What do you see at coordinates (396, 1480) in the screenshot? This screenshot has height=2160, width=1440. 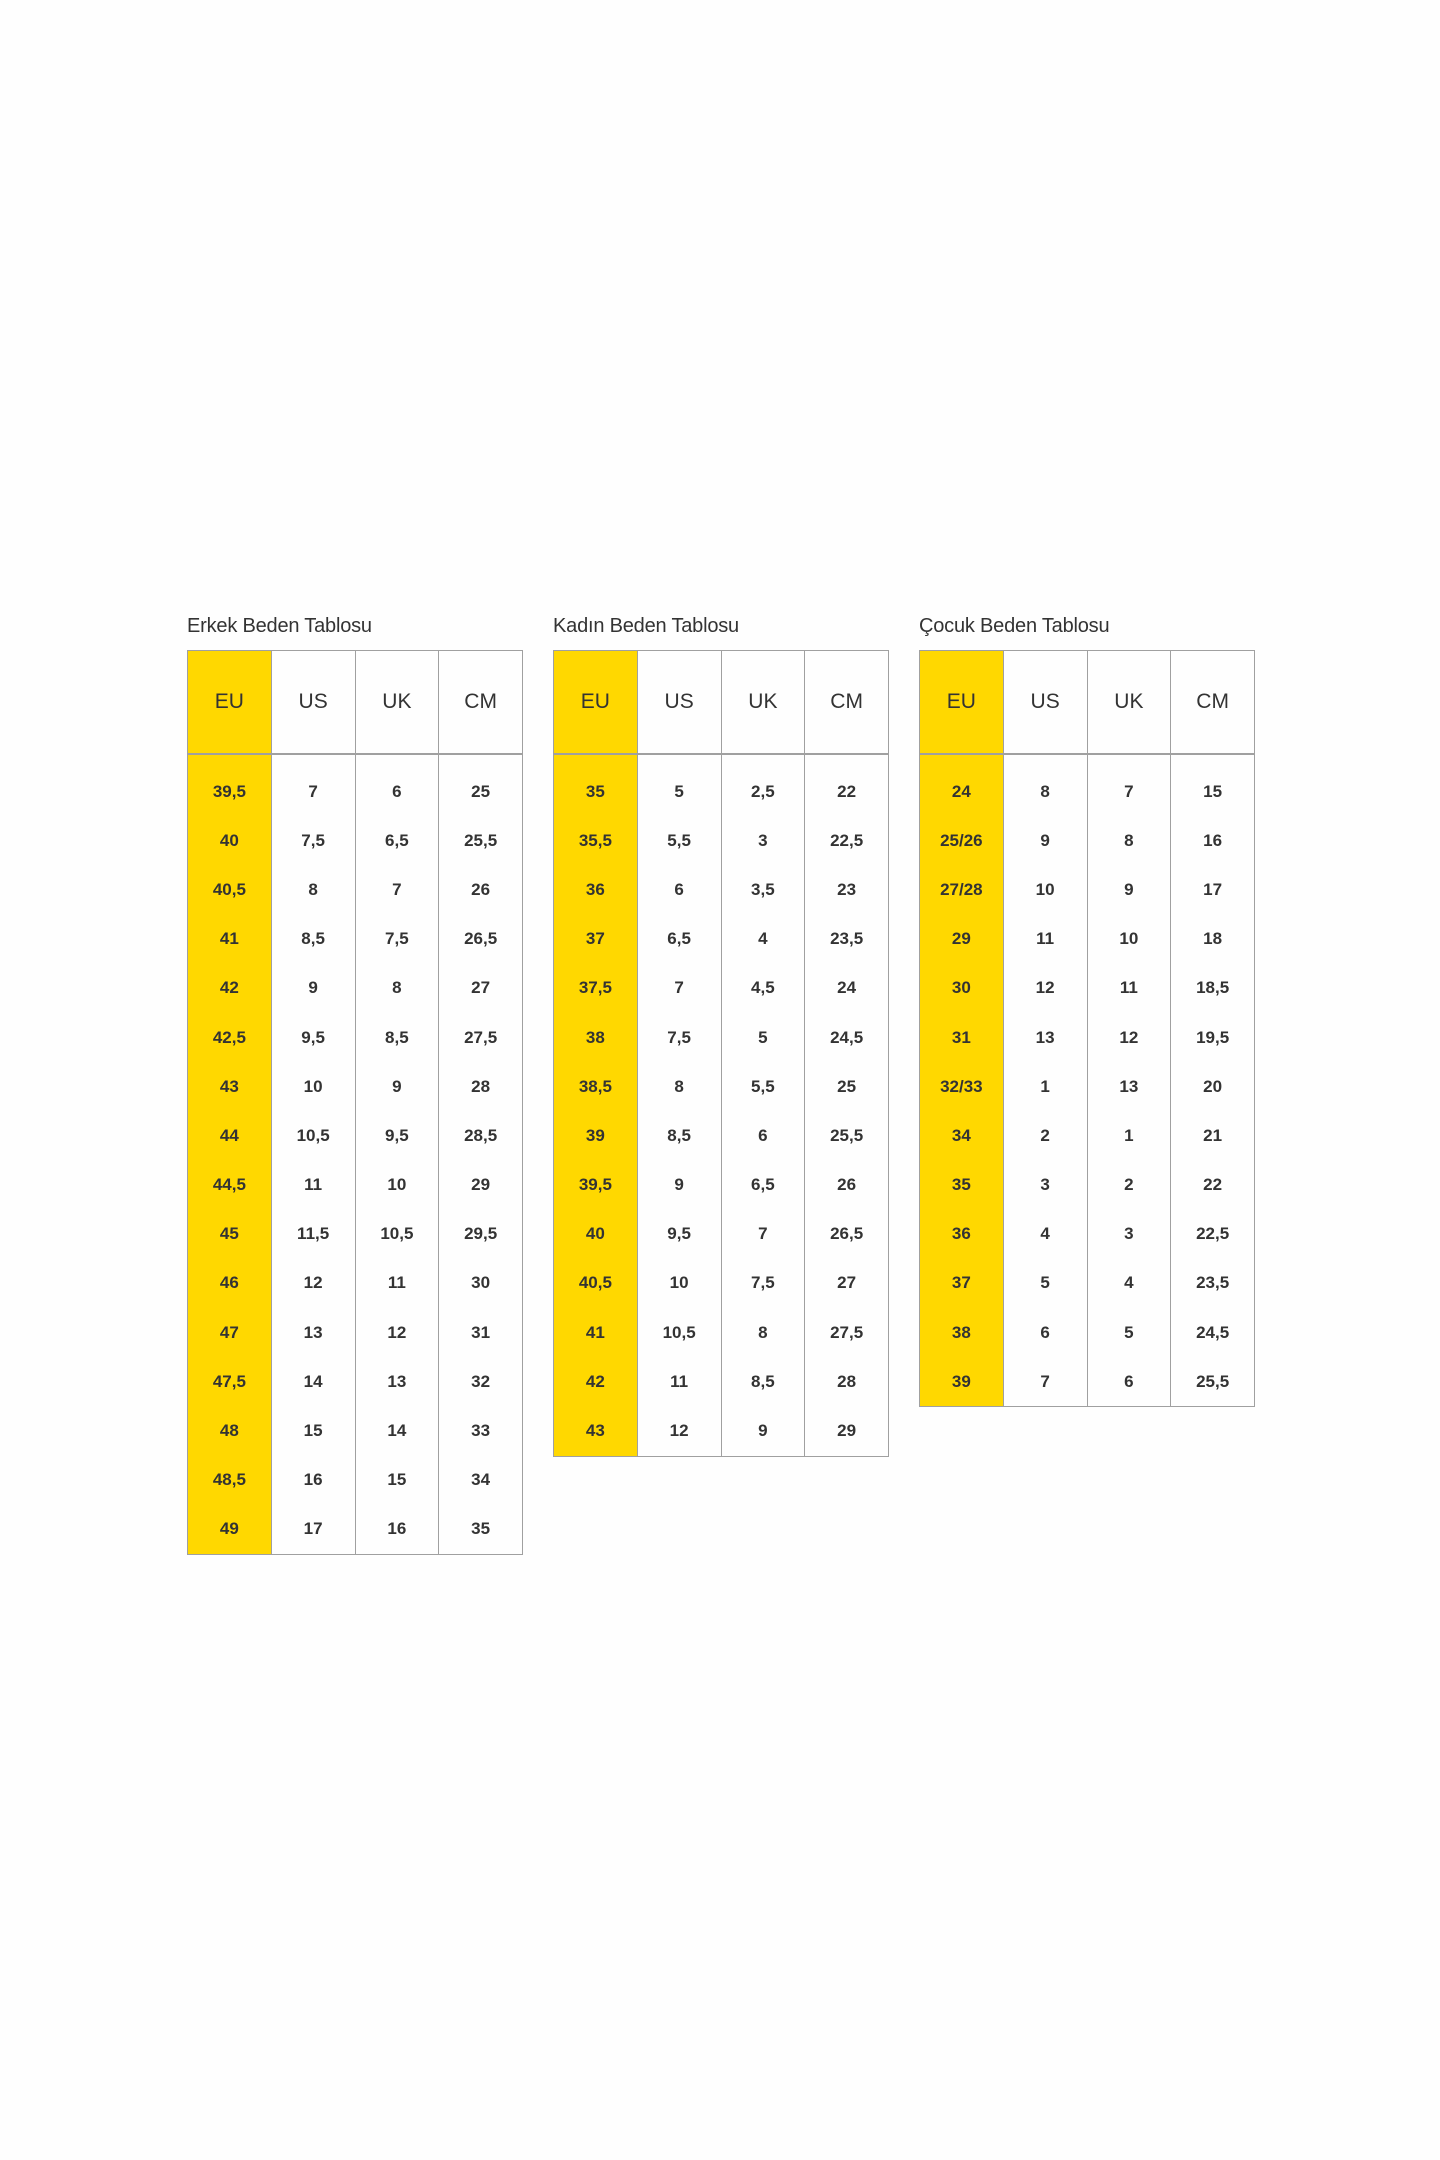 I see `size-cell-uk: 15` at bounding box center [396, 1480].